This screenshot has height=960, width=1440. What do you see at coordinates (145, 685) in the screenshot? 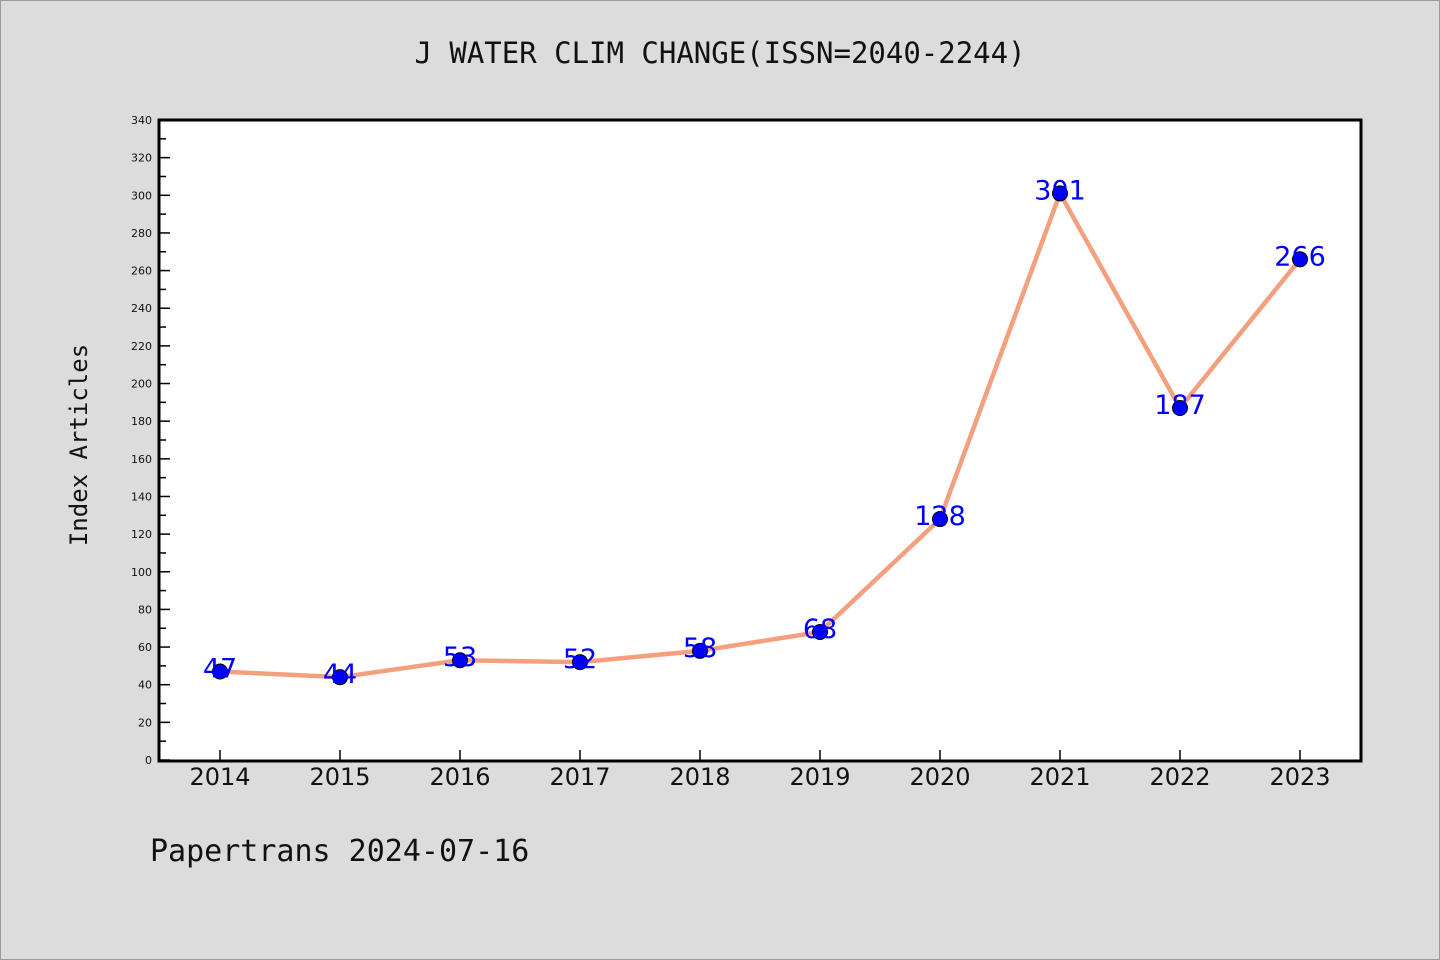
I see `y-tick-label: 40` at bounding box center [145, 685].